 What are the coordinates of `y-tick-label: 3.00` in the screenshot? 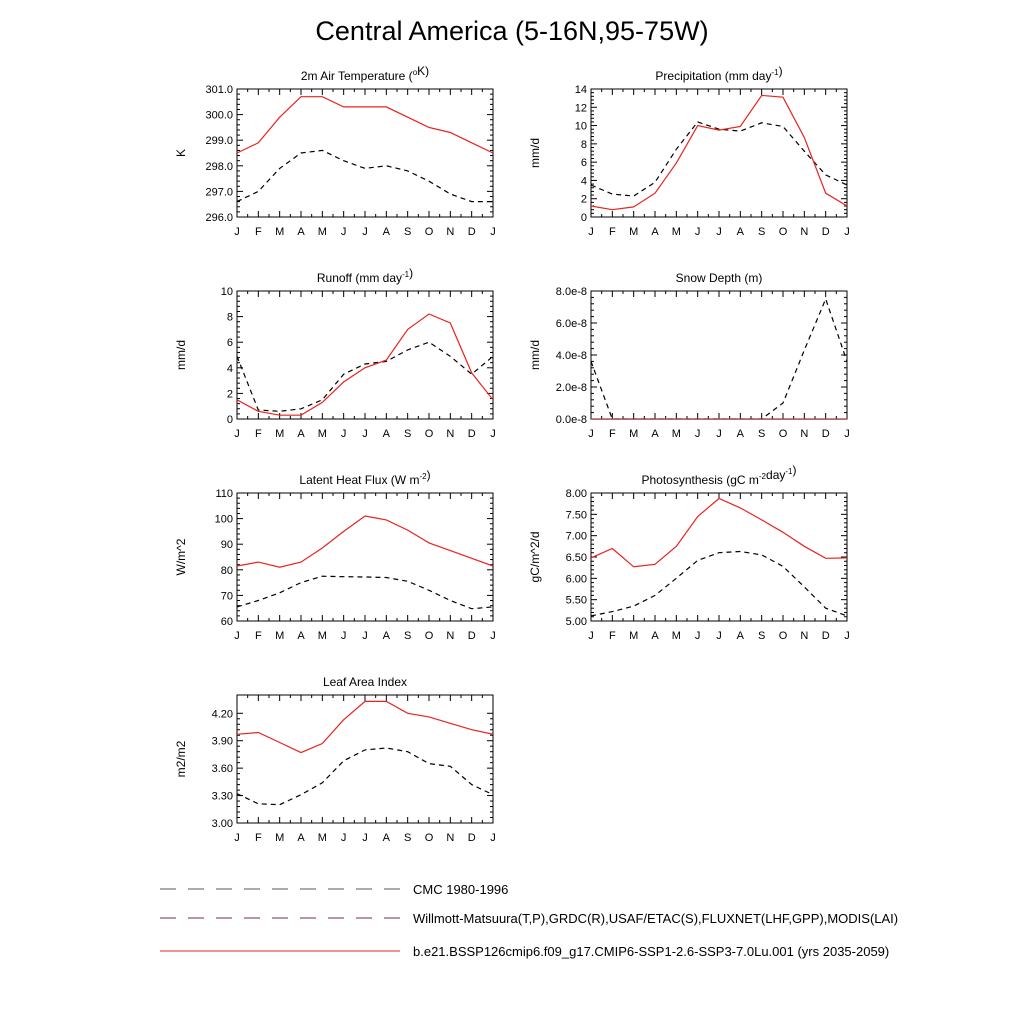 It's located at (222, 824).